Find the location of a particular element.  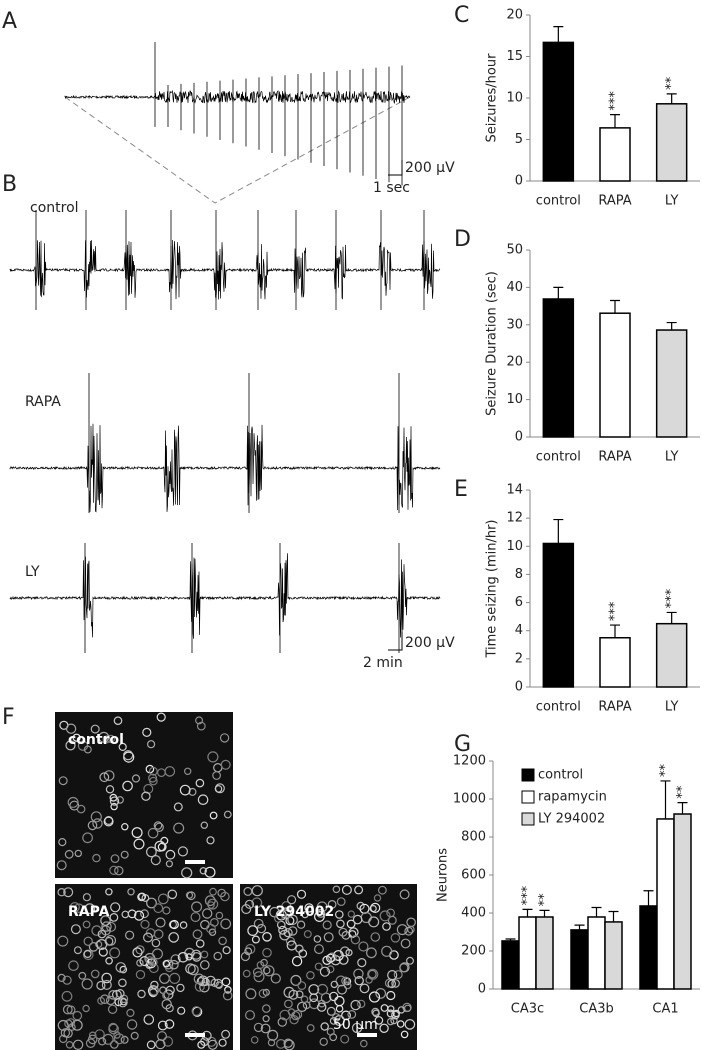

scale-bar is located at coordinates (395, 168).